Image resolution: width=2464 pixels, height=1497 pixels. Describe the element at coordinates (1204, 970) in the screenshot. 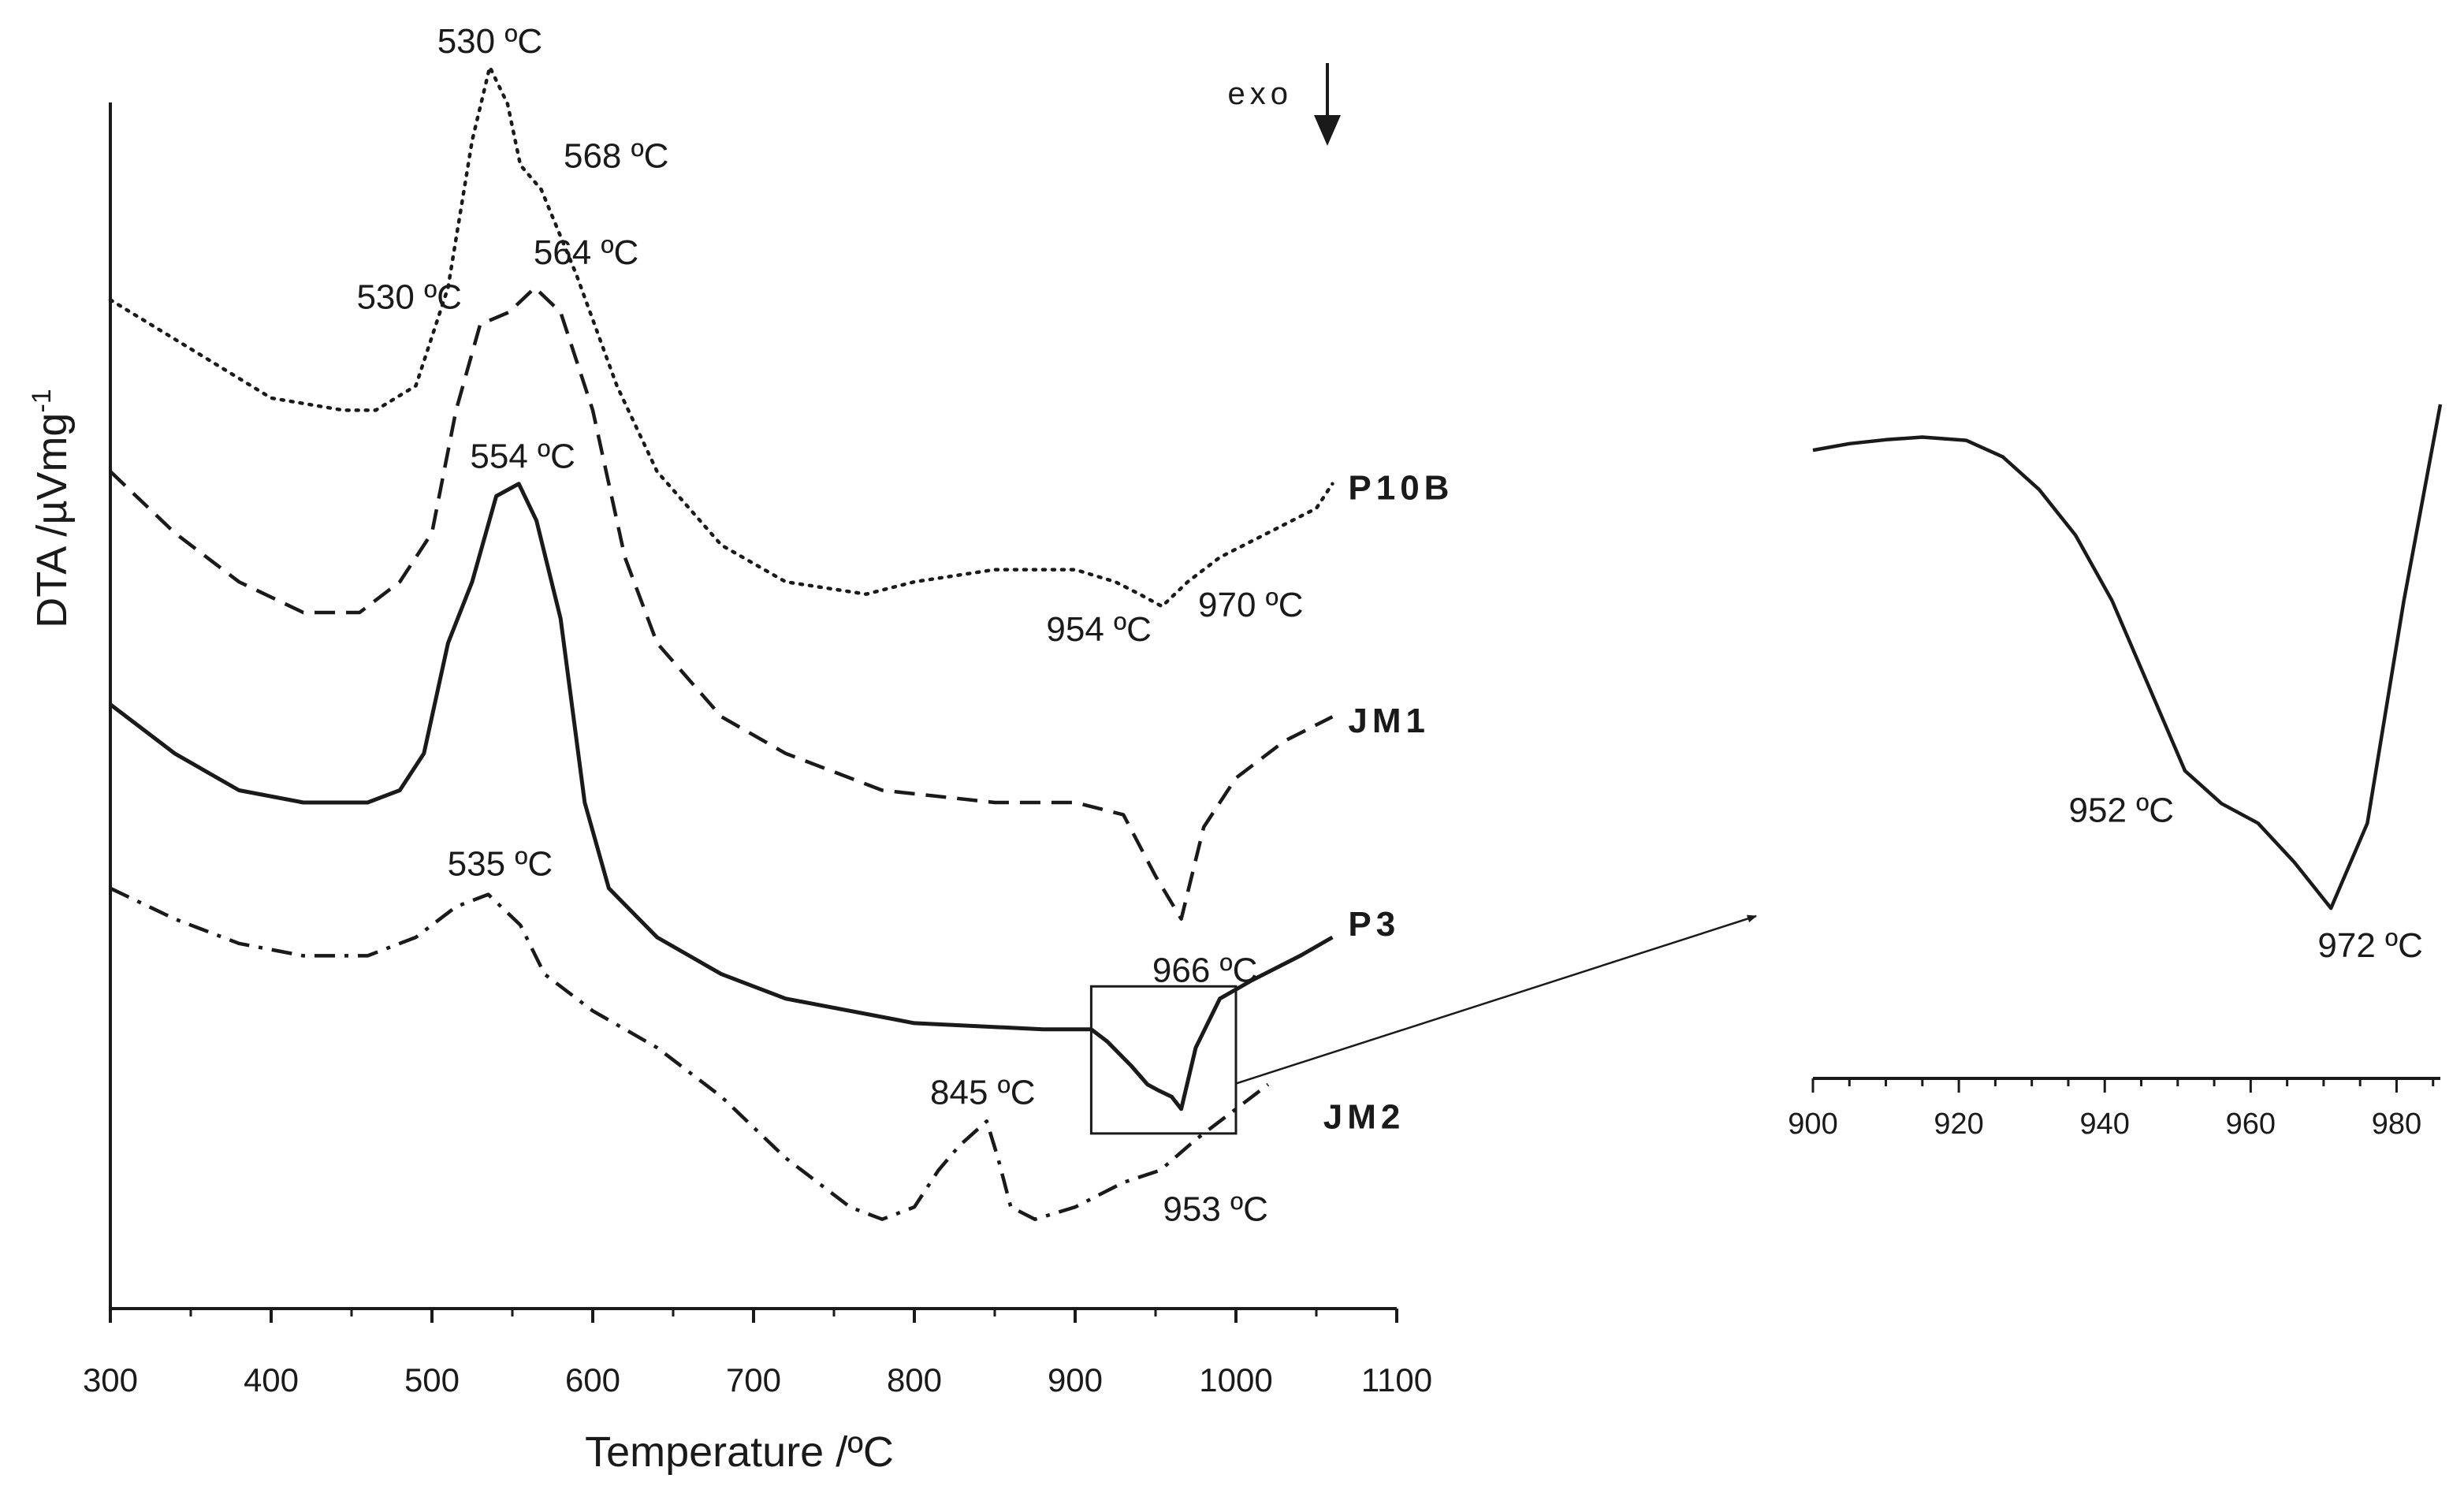

I see `peak-annotation: 966 ºC` at that location.